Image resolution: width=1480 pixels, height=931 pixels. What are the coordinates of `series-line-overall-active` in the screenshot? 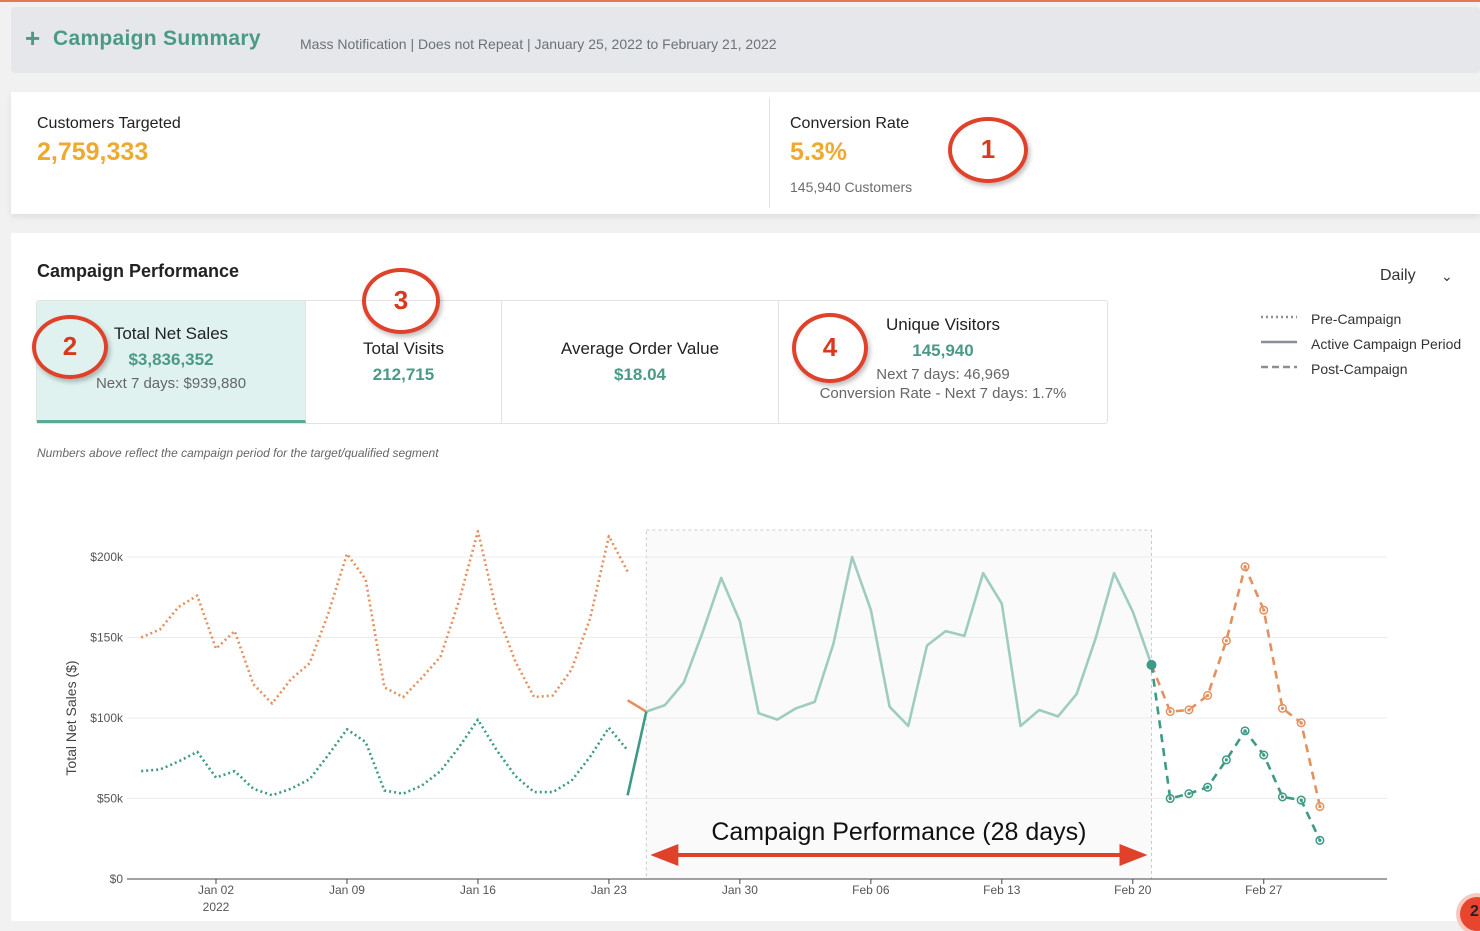 It's located at (899, 641).